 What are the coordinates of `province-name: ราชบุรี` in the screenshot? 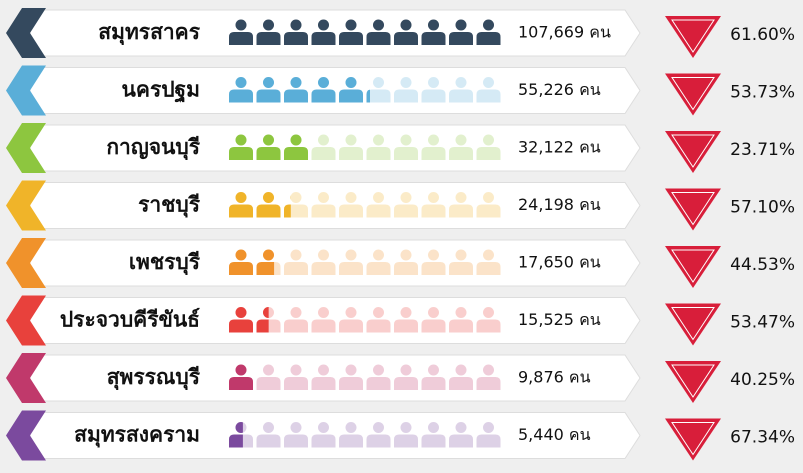 It's located at (169, 206).